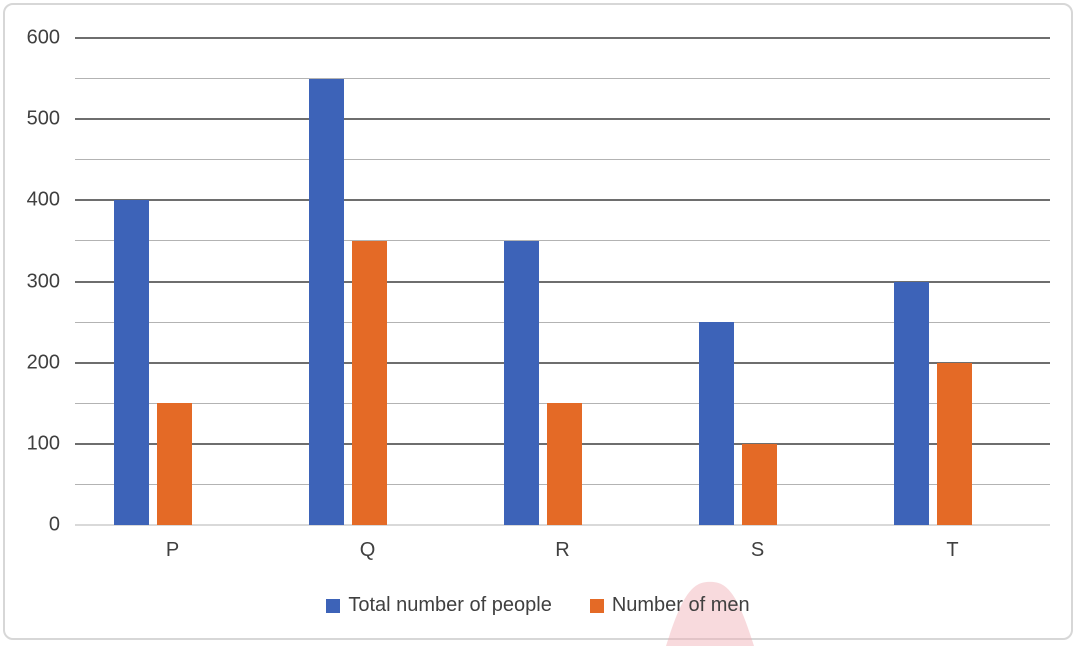 Image resolution: width=1080 pixels, height=646 pixels. What do you see at coordinates (952, 550) in the screenshot?
I see `x-tick-label: T` at bounding box center [952, 550].